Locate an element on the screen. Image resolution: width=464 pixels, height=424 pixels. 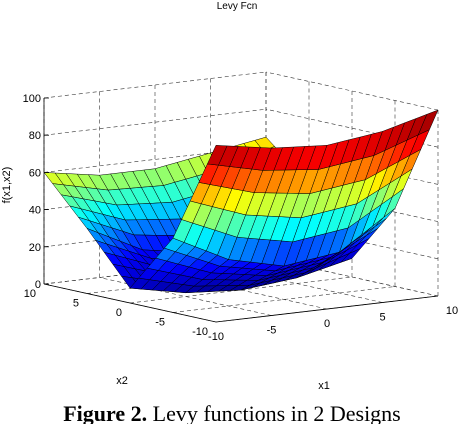
z-axis-ticks: 0 20 40 60 80 100 is located at coordinates (36, 192).